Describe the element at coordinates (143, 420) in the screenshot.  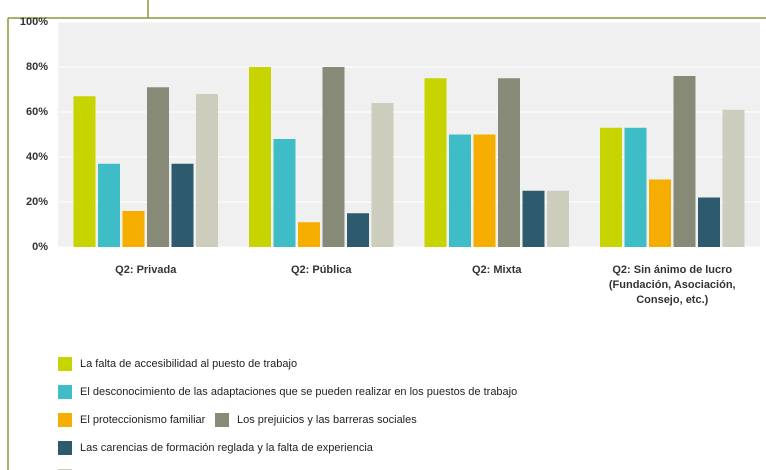
I see `legend-label: El proteccionismo familiar` at that location.